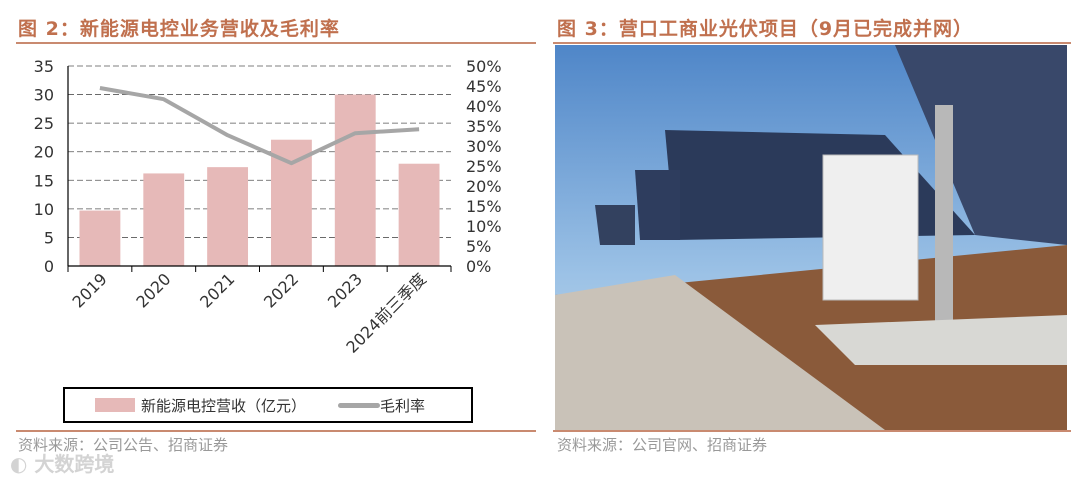 This screenshot has width=1080, height=478. I want to click on y-right-tick-label: 10%, so click(484, 226).